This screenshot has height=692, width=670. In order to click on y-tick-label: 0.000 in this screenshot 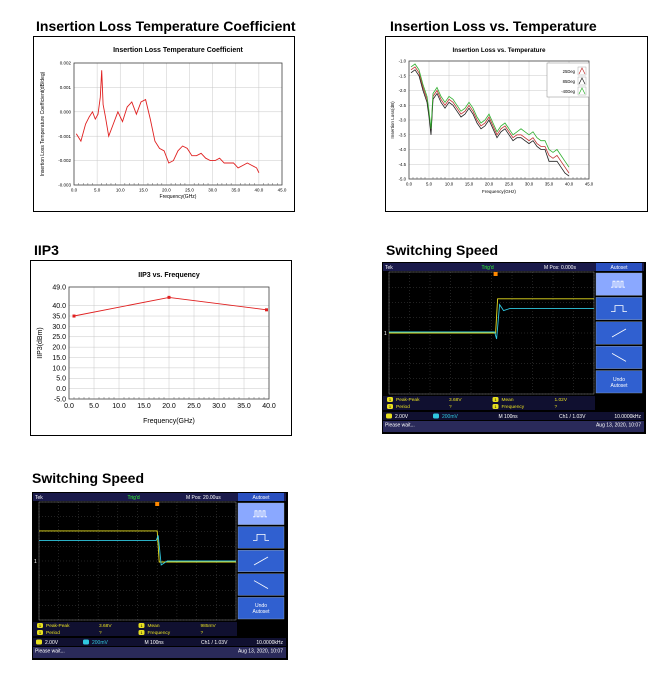, I will do `click(66, 111)`.